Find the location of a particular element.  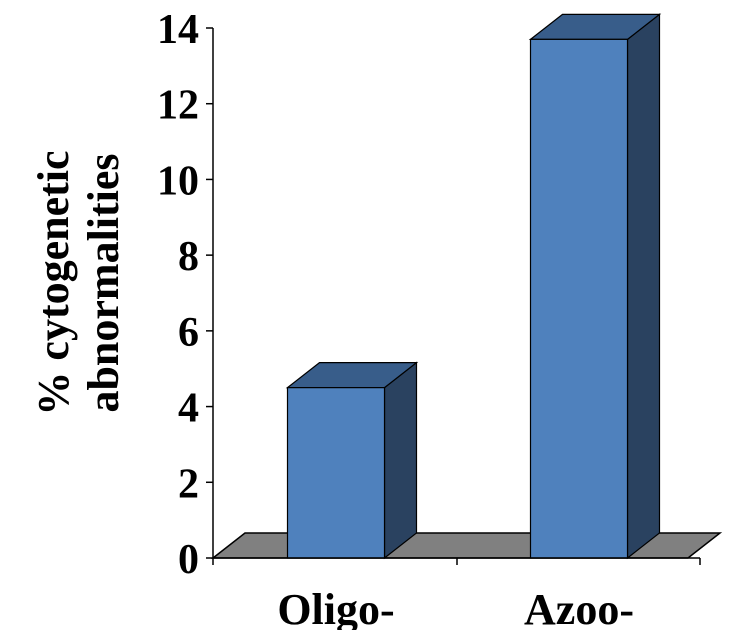

y-tick-label: 0 is located at coordinates (188, 560).